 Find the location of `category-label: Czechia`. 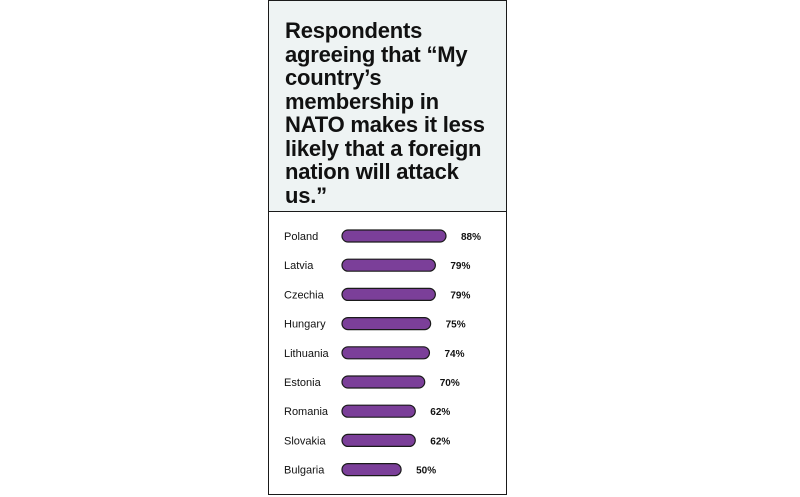

category-label: Czechia is located at coordinates (304, 295).